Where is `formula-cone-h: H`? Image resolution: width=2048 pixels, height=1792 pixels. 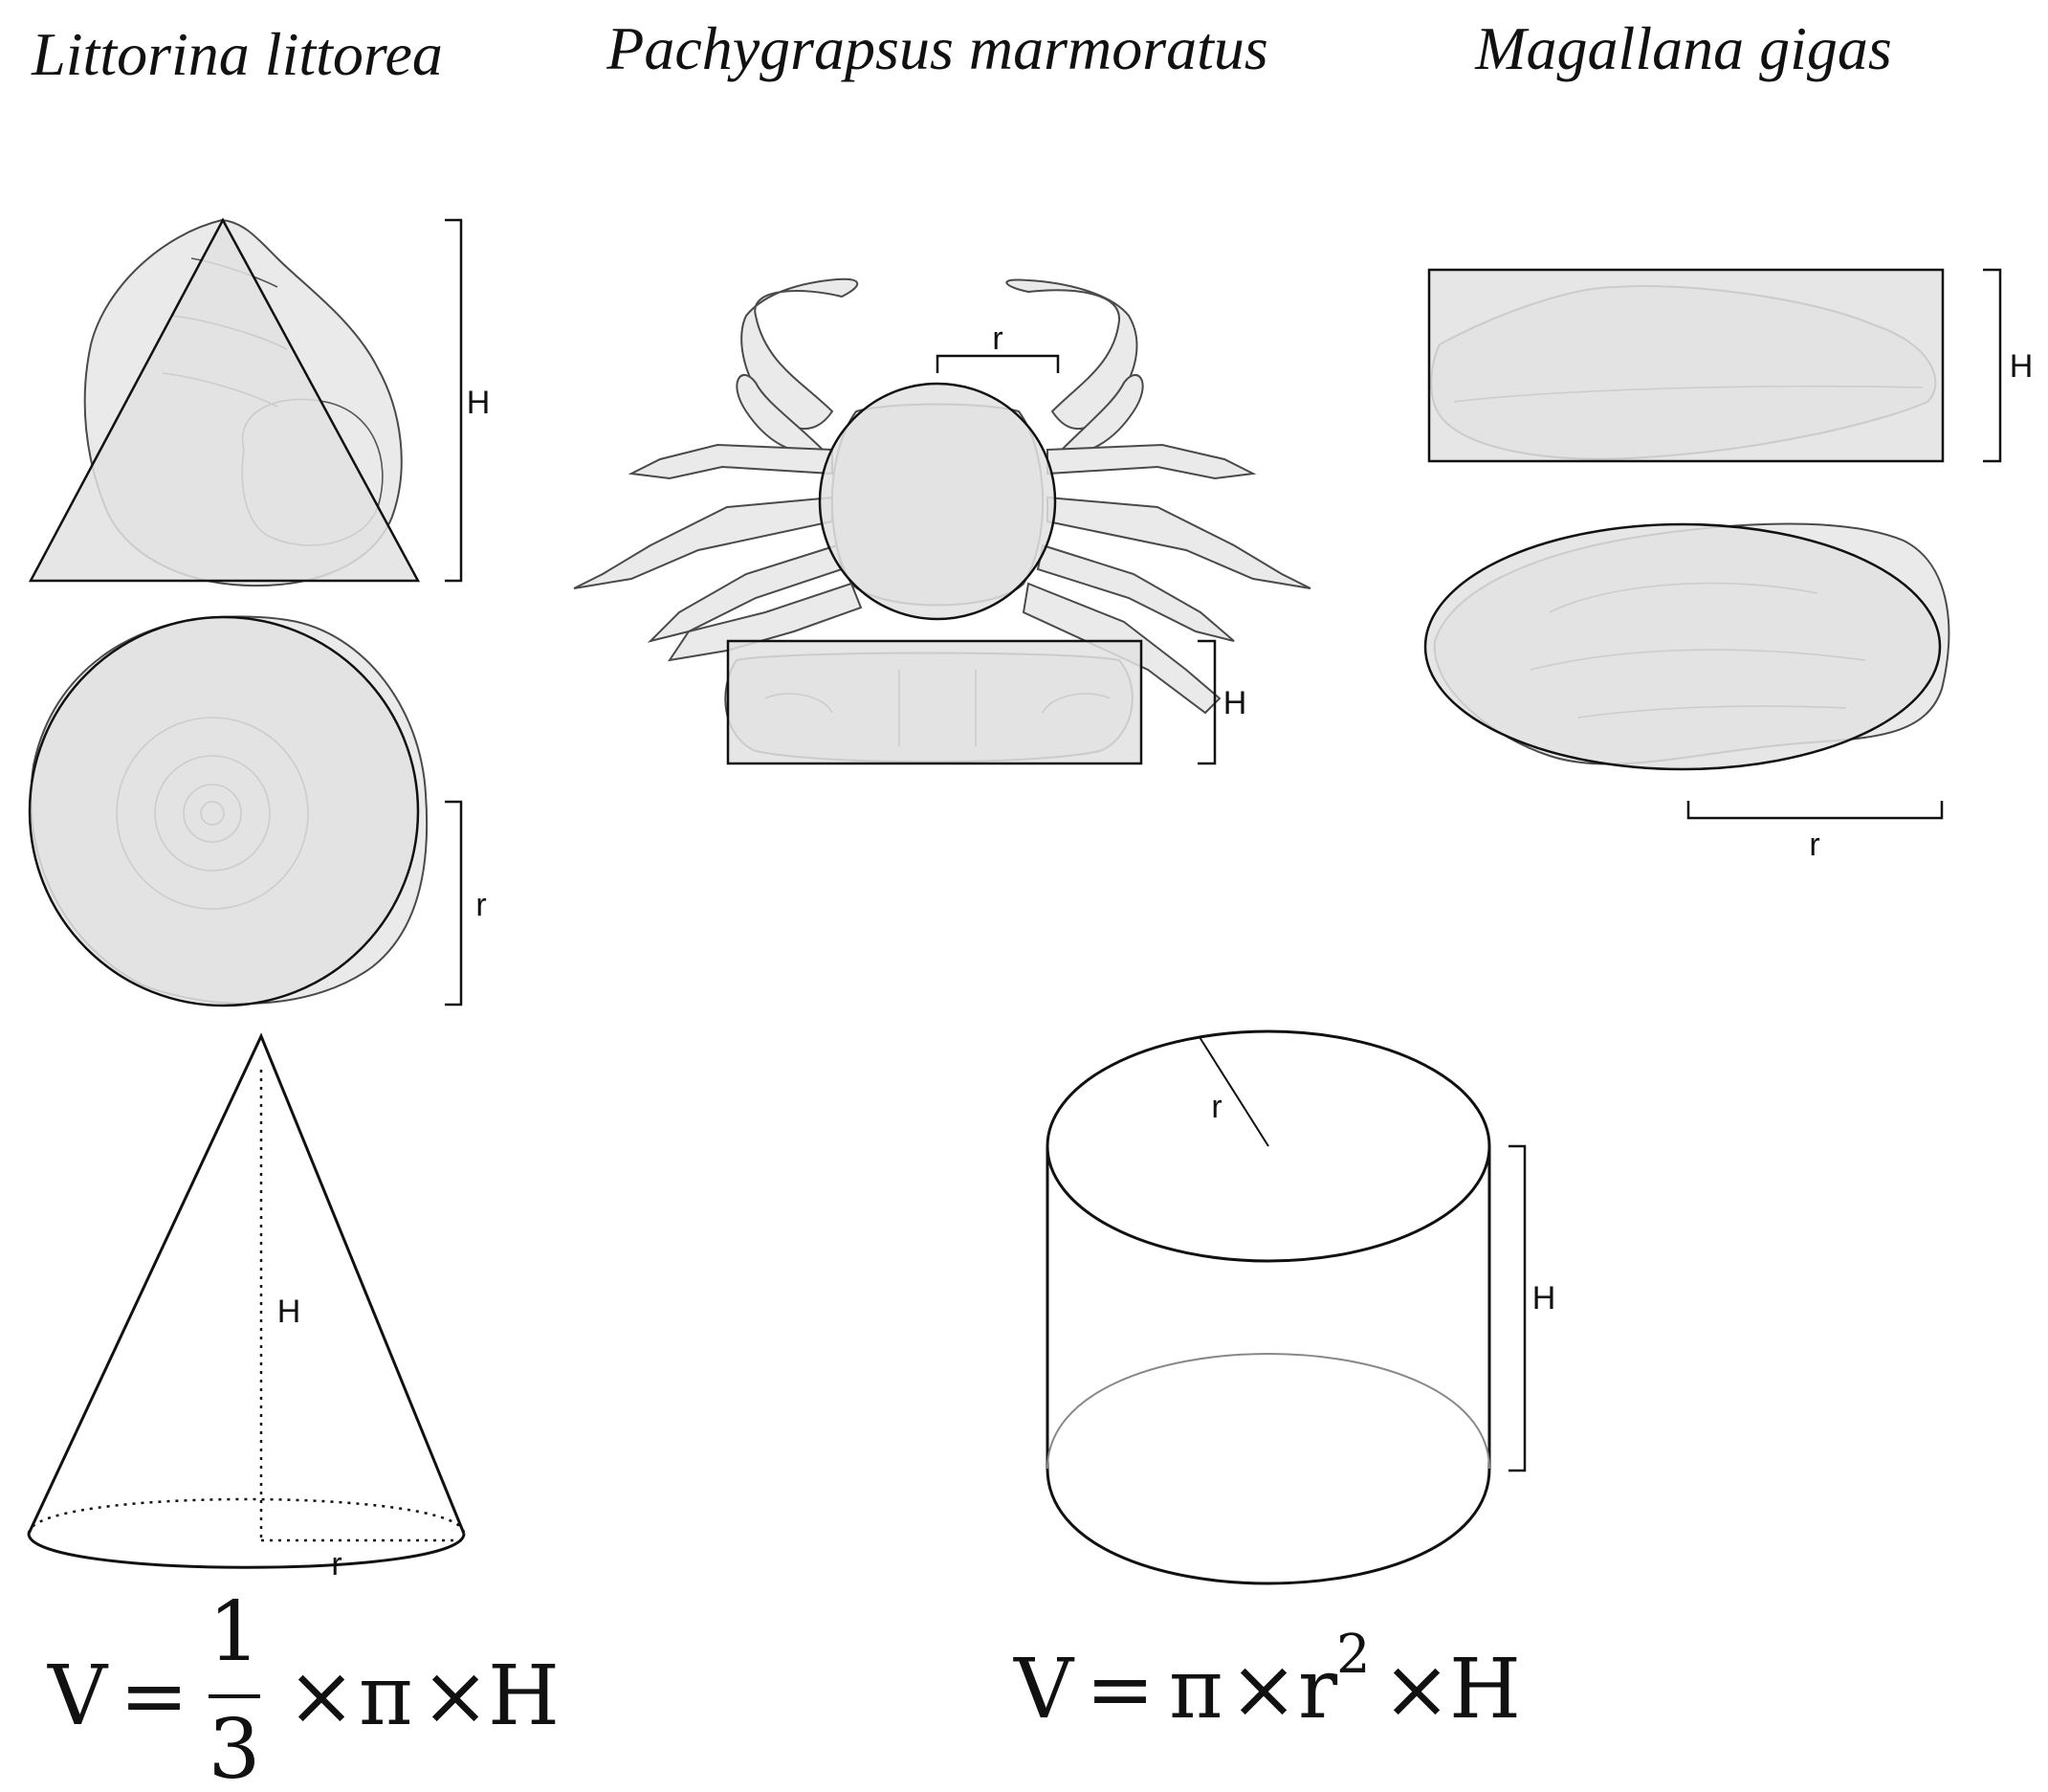 formula-cone-h: H is located at coordinates (524, 1696).